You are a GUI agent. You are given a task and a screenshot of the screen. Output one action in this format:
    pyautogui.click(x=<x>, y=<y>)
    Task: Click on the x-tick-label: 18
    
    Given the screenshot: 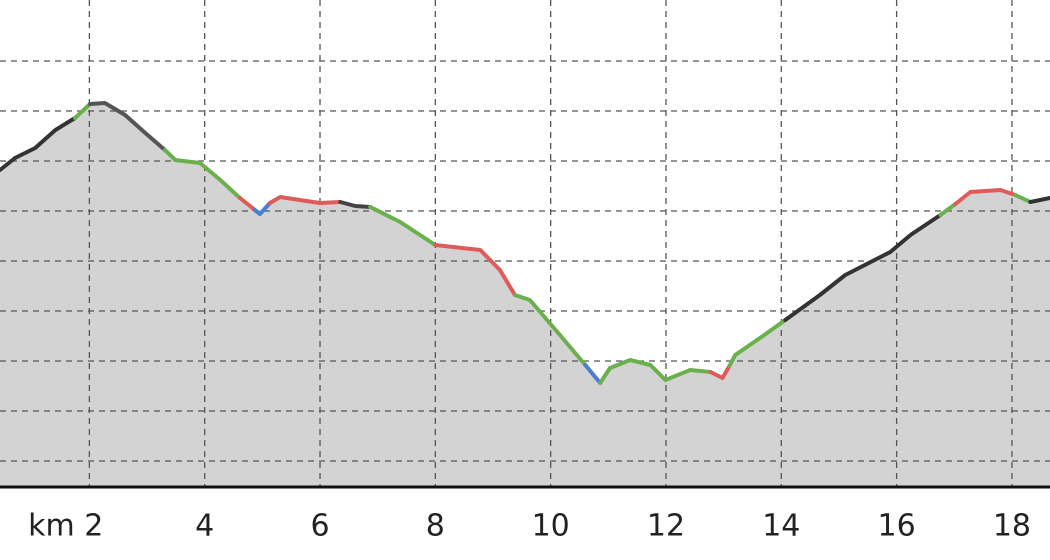 What is the action you would take?
    pyautogui.click(x=1012, y=526)
    